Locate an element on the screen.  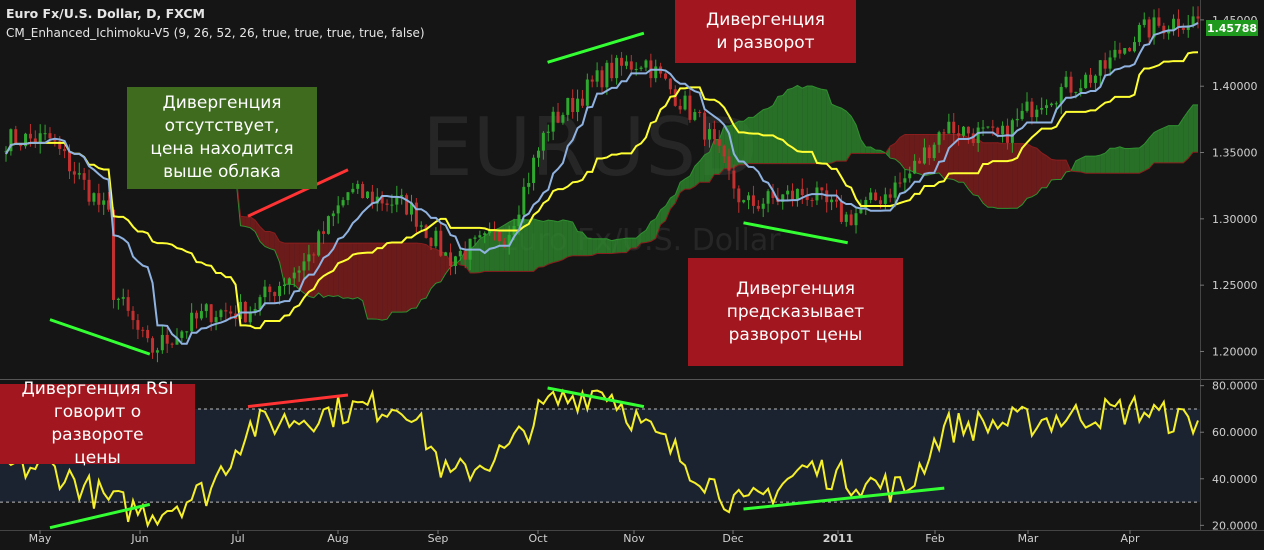
price-tick-label: 1.25000 is located at coordinates (1235, 285).